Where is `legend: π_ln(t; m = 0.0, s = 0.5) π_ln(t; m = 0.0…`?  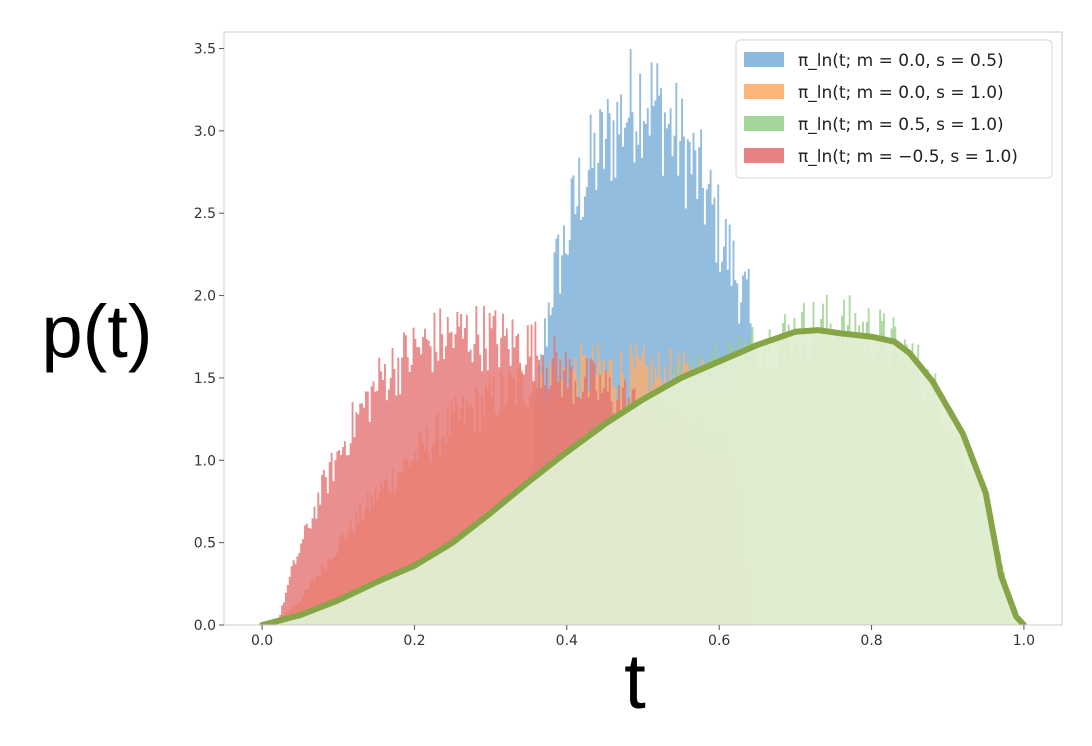 legend: π_ln(t; m = 0.0, s = 0.5) π_ln(t; m = 0.0… is located at coordinates (894, 109).